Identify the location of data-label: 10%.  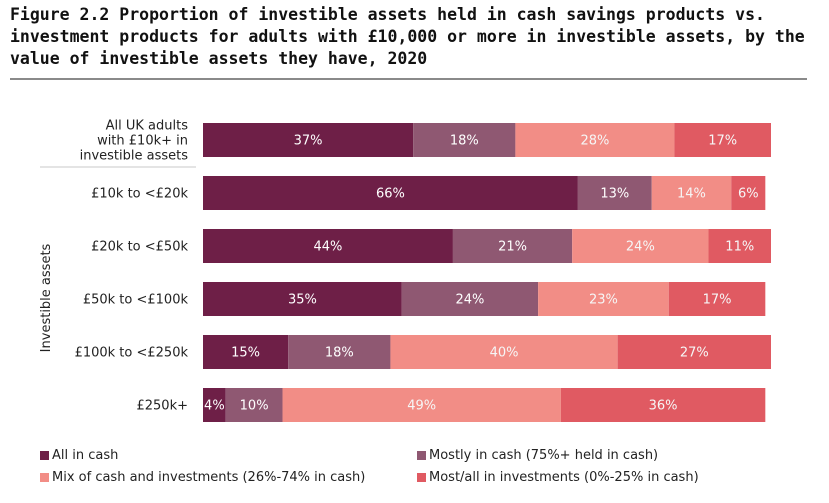
(254, 406).